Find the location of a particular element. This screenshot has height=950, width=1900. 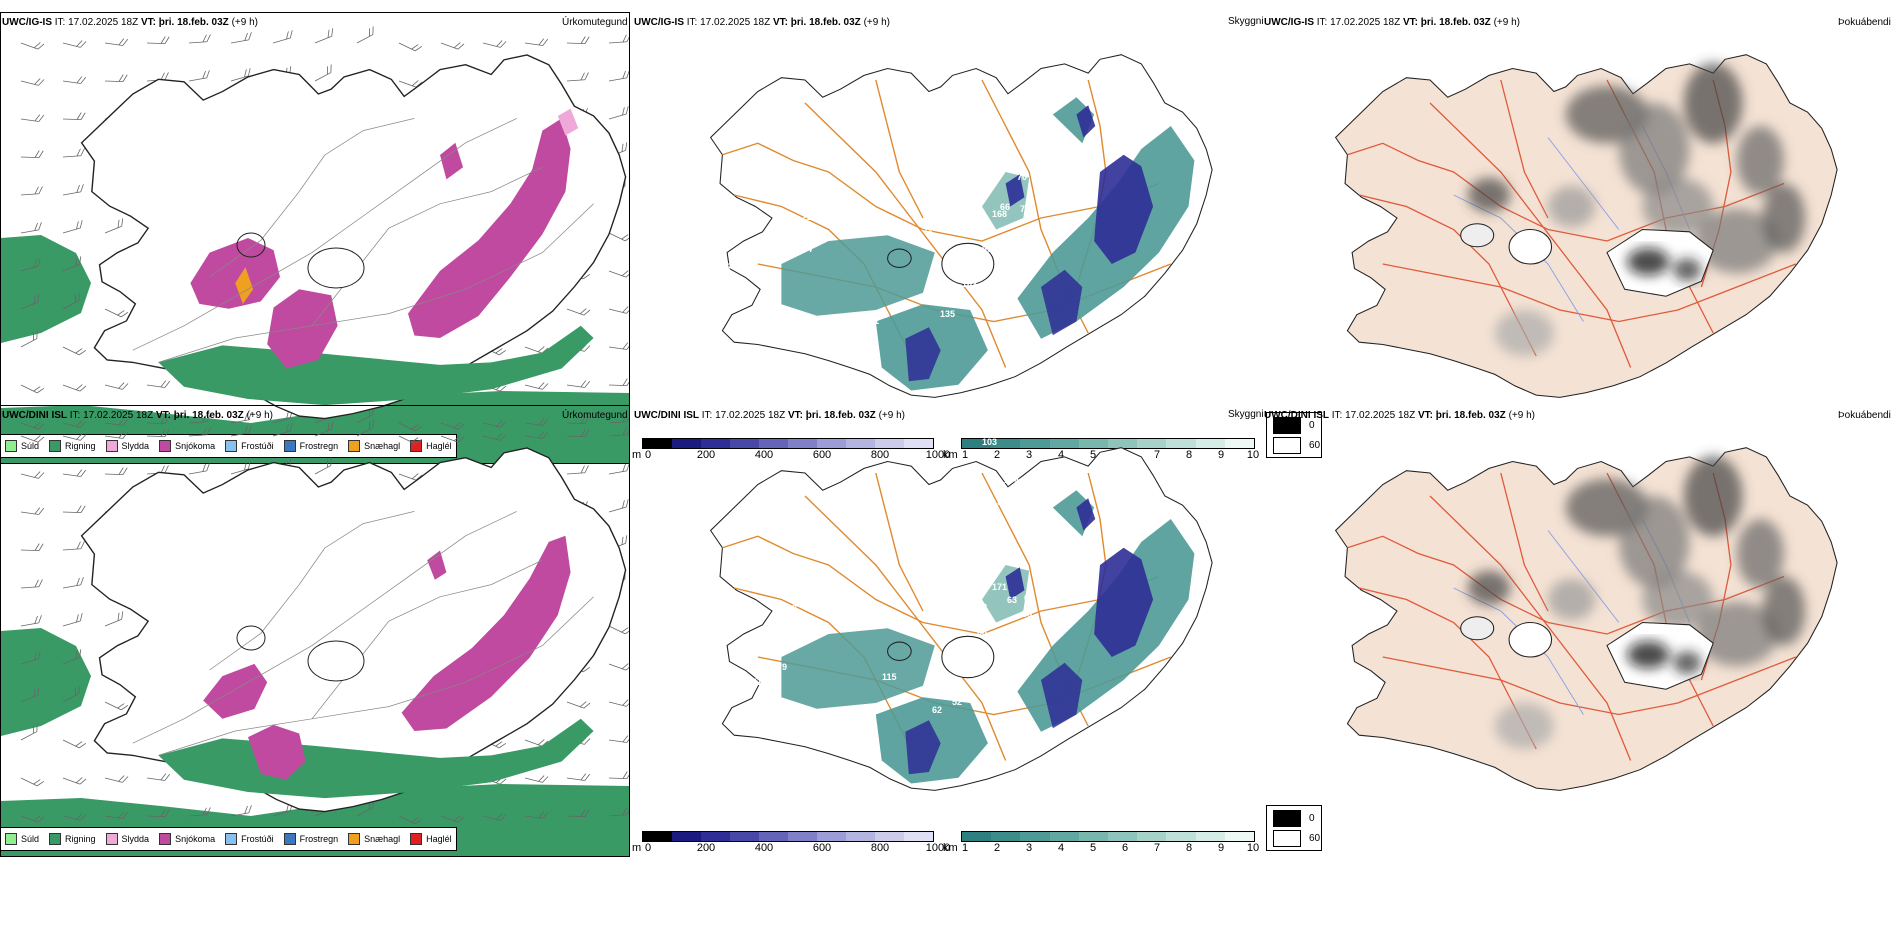

legend-label: Slydda is located at coordinates (135, 839).